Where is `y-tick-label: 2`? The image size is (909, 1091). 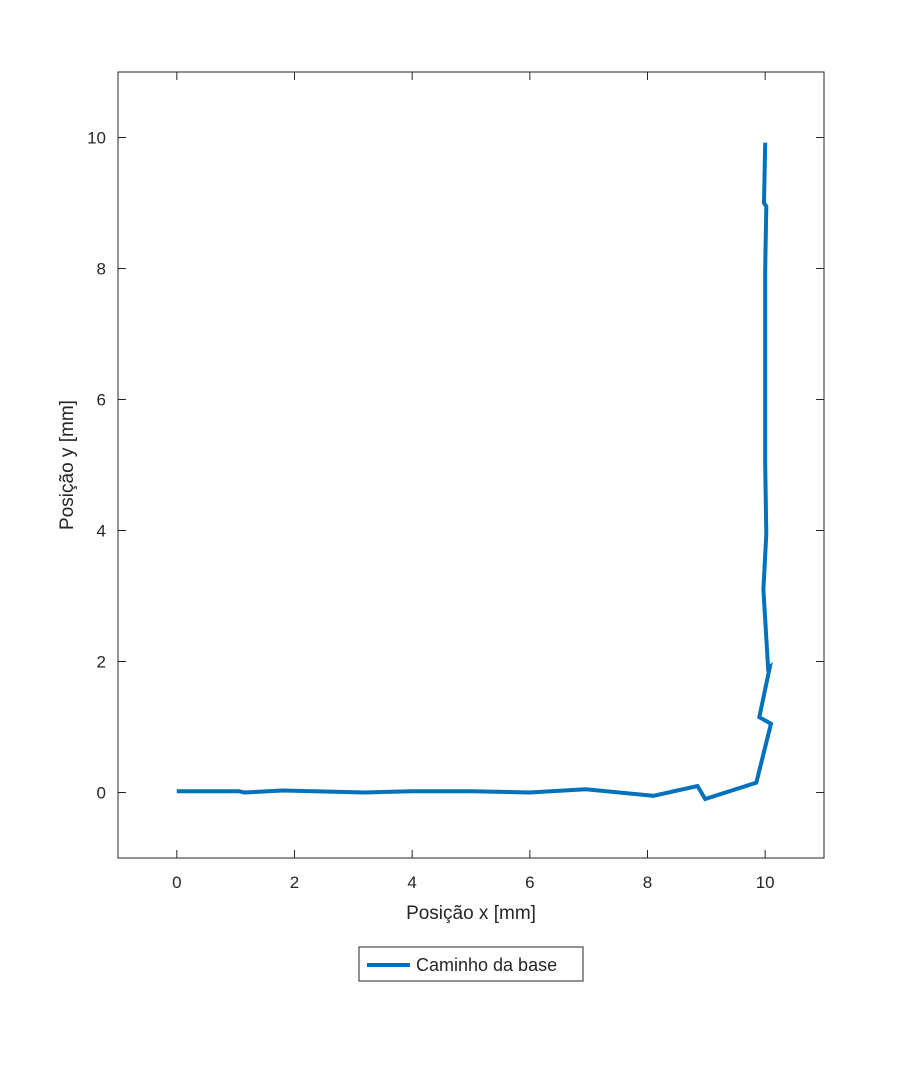 y-tick-label: 2 is located at coordinates (101, 662).